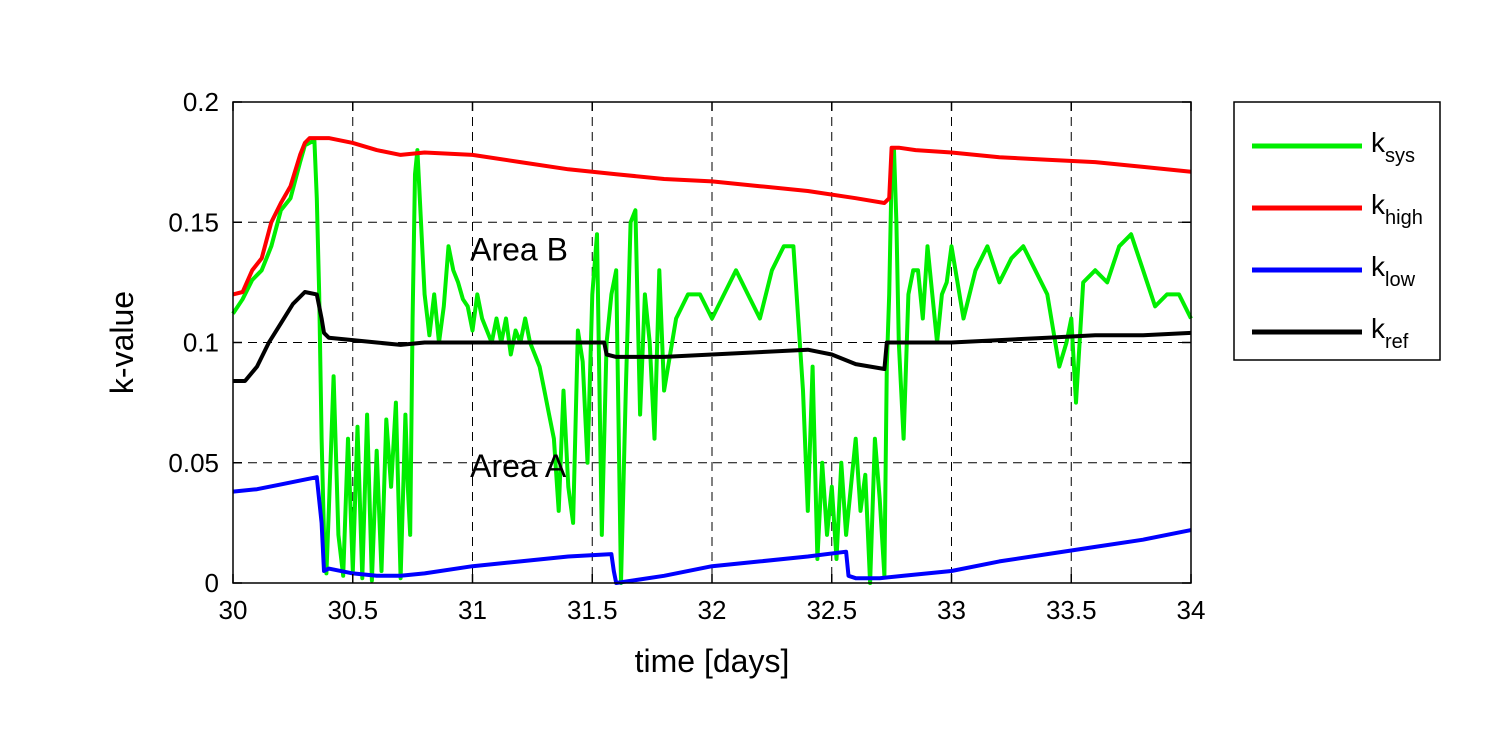 This screenshot has height=735, width=1497. I want to click on legend: ksys khigh klow kref, so click(1337, 231).